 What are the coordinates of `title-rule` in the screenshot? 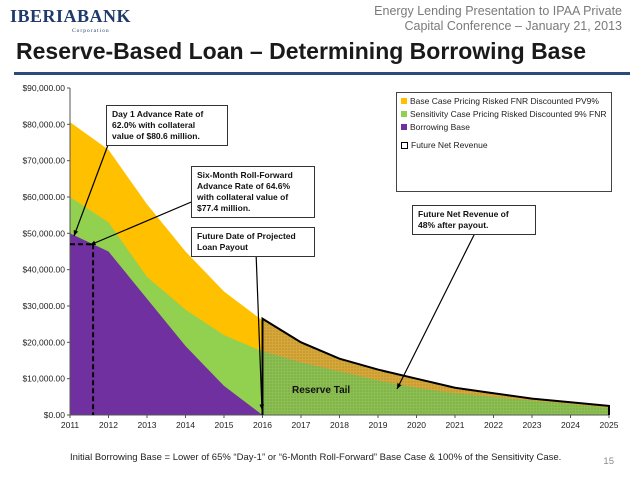 It's located at (322, 73).